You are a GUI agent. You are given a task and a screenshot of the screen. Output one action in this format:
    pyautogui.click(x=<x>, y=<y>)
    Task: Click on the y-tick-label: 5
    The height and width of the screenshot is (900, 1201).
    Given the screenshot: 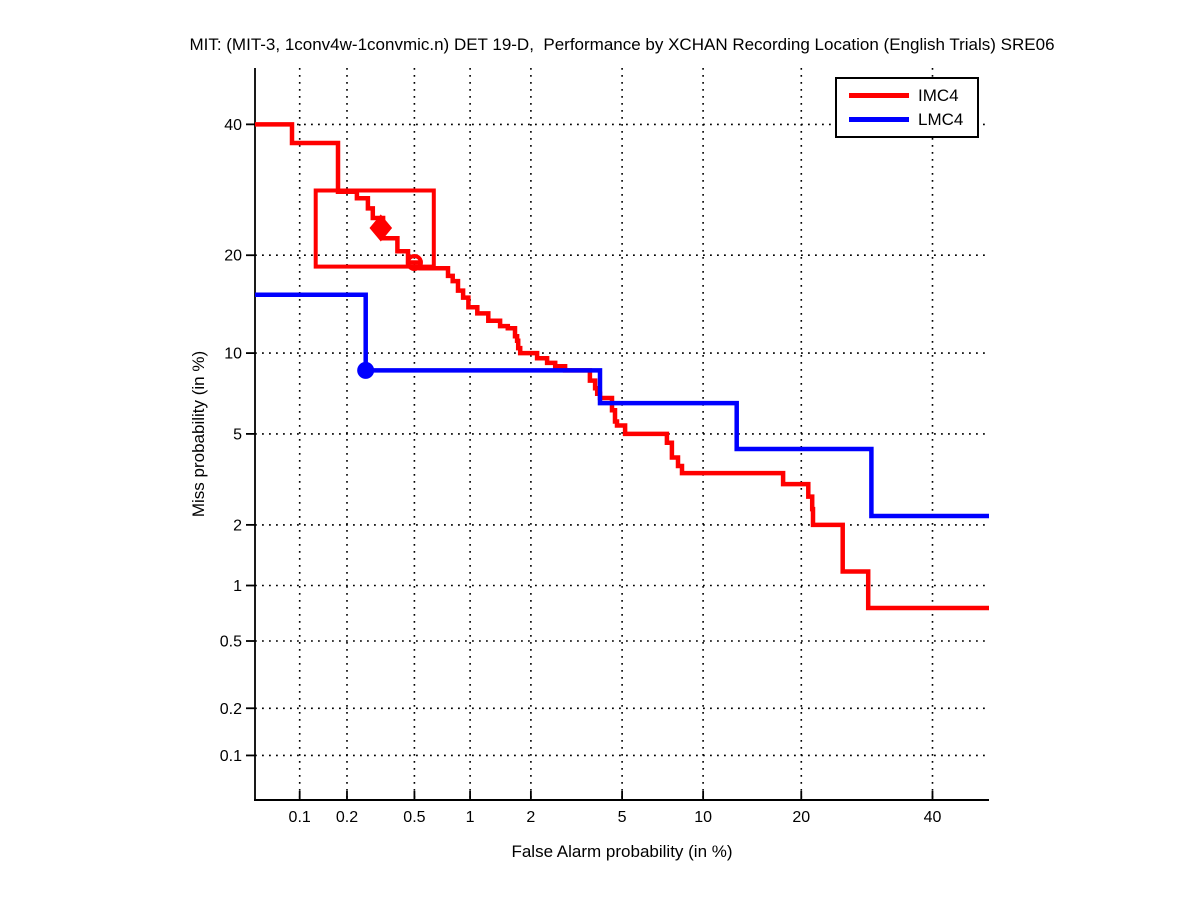 What is the action you would take?
    pyautogui.click(x=237, y=434)
    